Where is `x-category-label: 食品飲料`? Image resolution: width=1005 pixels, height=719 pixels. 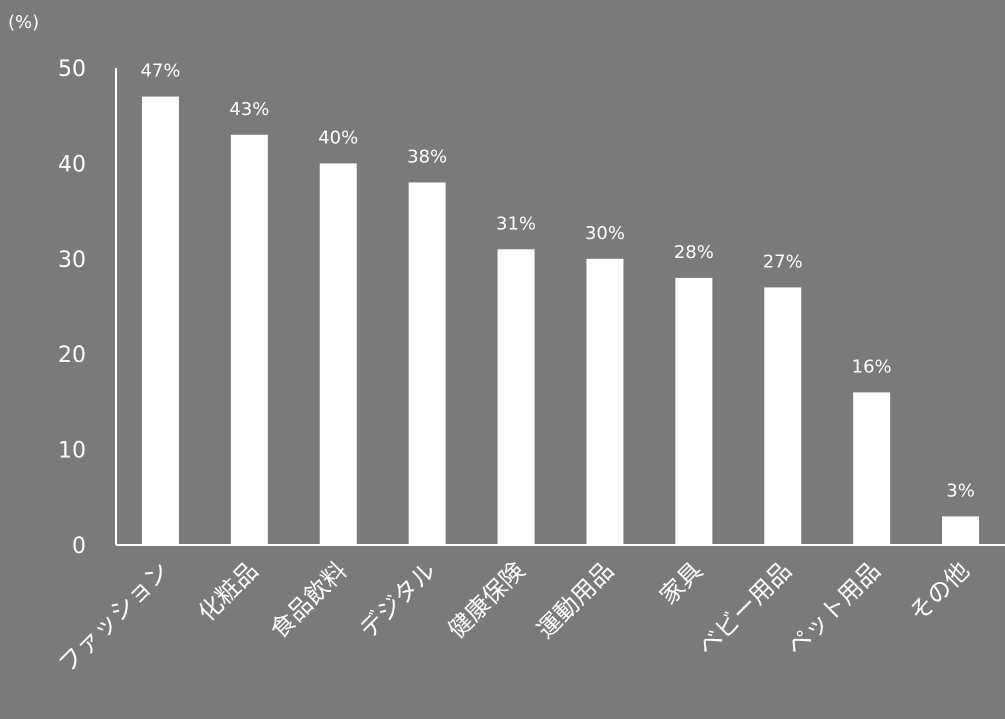 x-category-label: 食品飲料 is located at coordinates (309, 600).